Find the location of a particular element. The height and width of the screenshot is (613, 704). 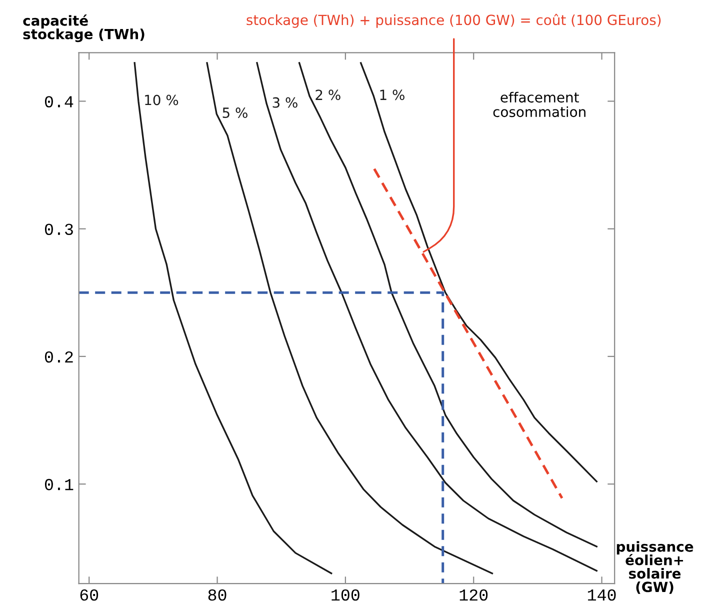

y-axis-title: capacité stockage (TWh) is located at coordinates (83, 28).